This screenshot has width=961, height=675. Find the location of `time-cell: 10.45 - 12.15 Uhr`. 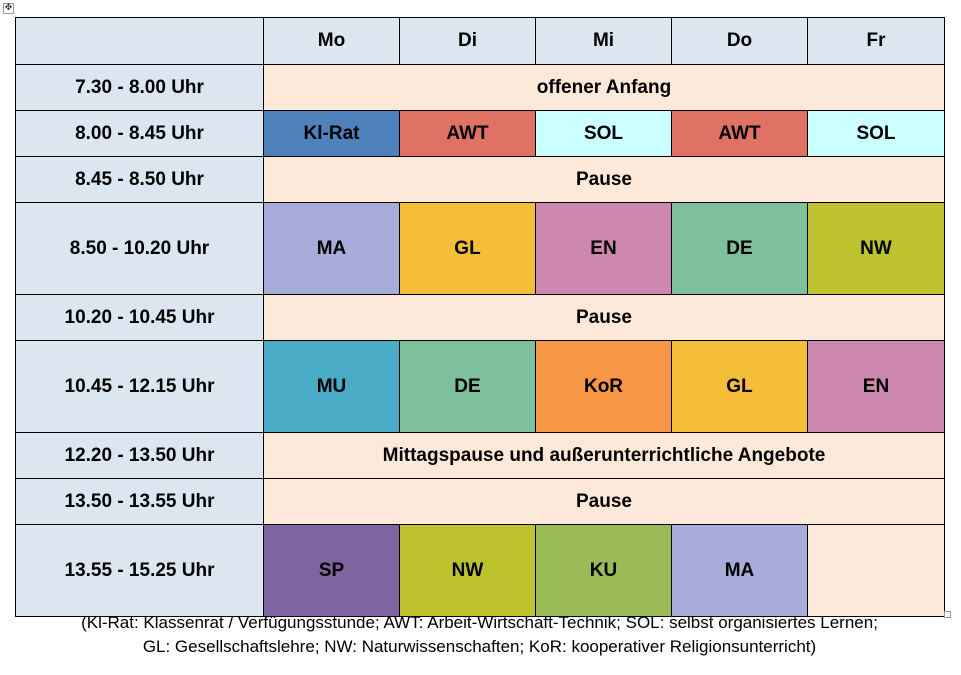

time-cell: 10.45 - 12.15 Uhr is located at coordinates (139, 386).